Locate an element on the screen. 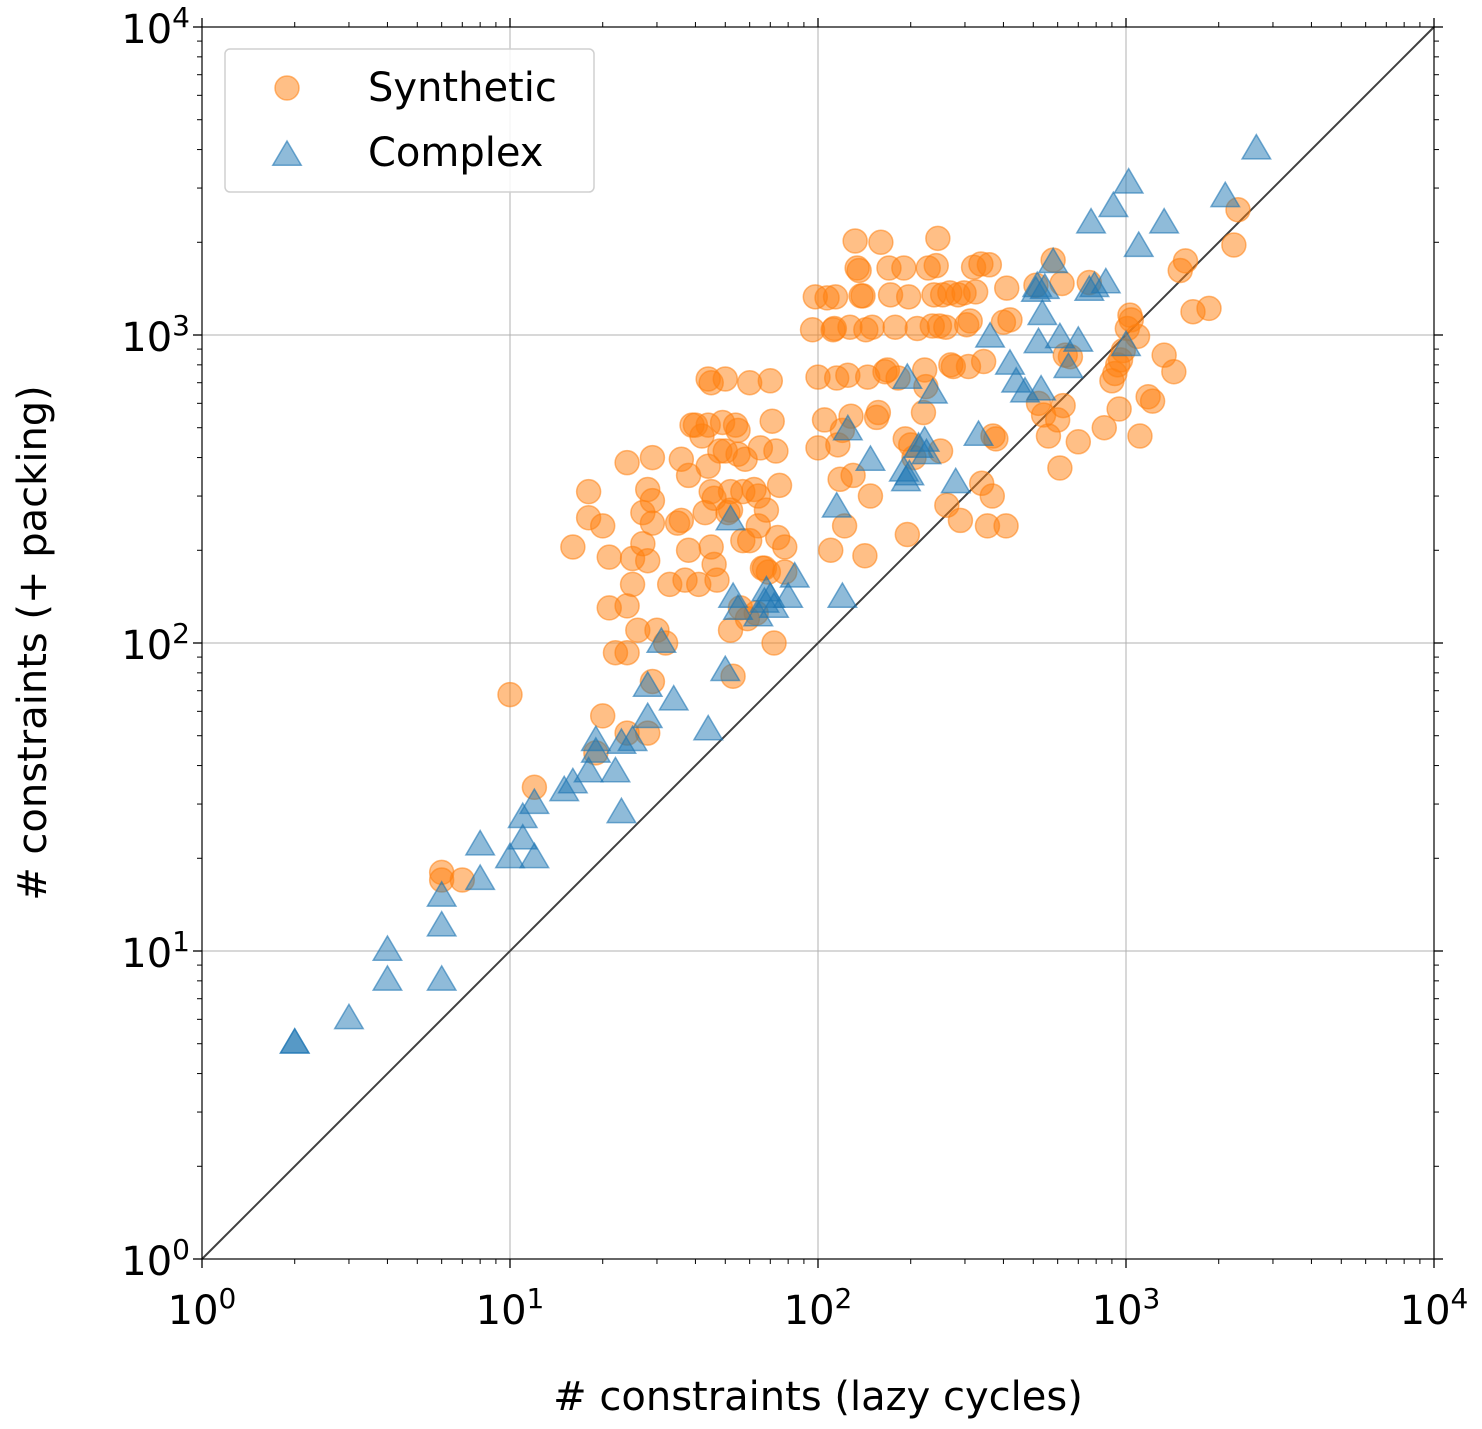 The image size is (1482, 1429). x-tick-label: 10³ is located at coordinates (1126, 1308).